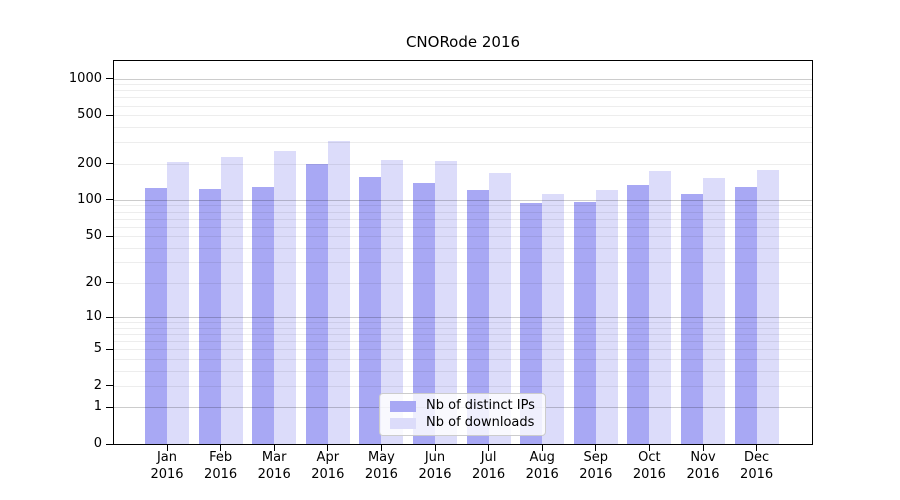 The height and width of the screenshot is (500, 900). What do you see at coordinates (89, 115) in the screenshot?
I see `y-tick-label-500: 500` at bounding box center [89, 115].